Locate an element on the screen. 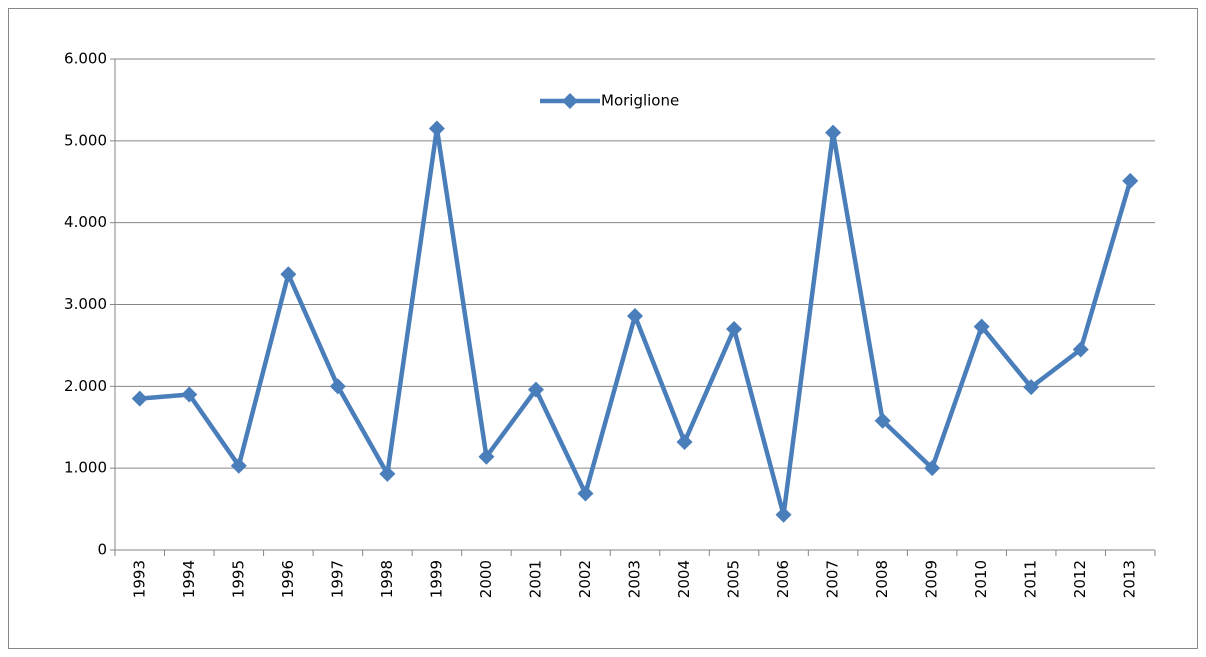 This screenshot has height=657, width=1206. legend-marker is located at coordinates (570, 101).